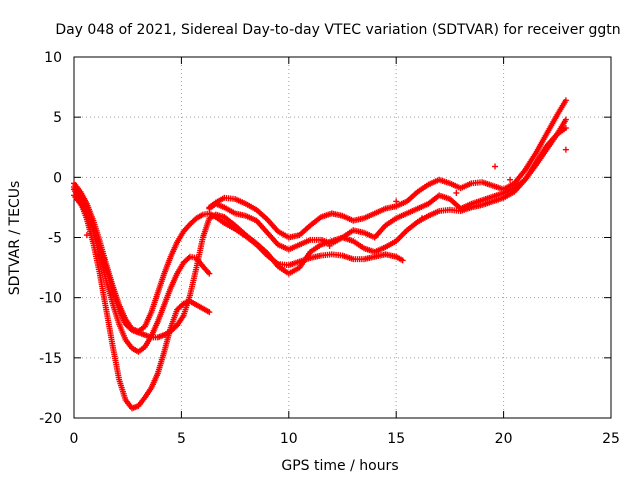 This screenshot has width=640, height=480. What do you see at coordinates (611, 439) in the screenshot?
I see `x-tick-label: 25` at bounding box center [611, 439].